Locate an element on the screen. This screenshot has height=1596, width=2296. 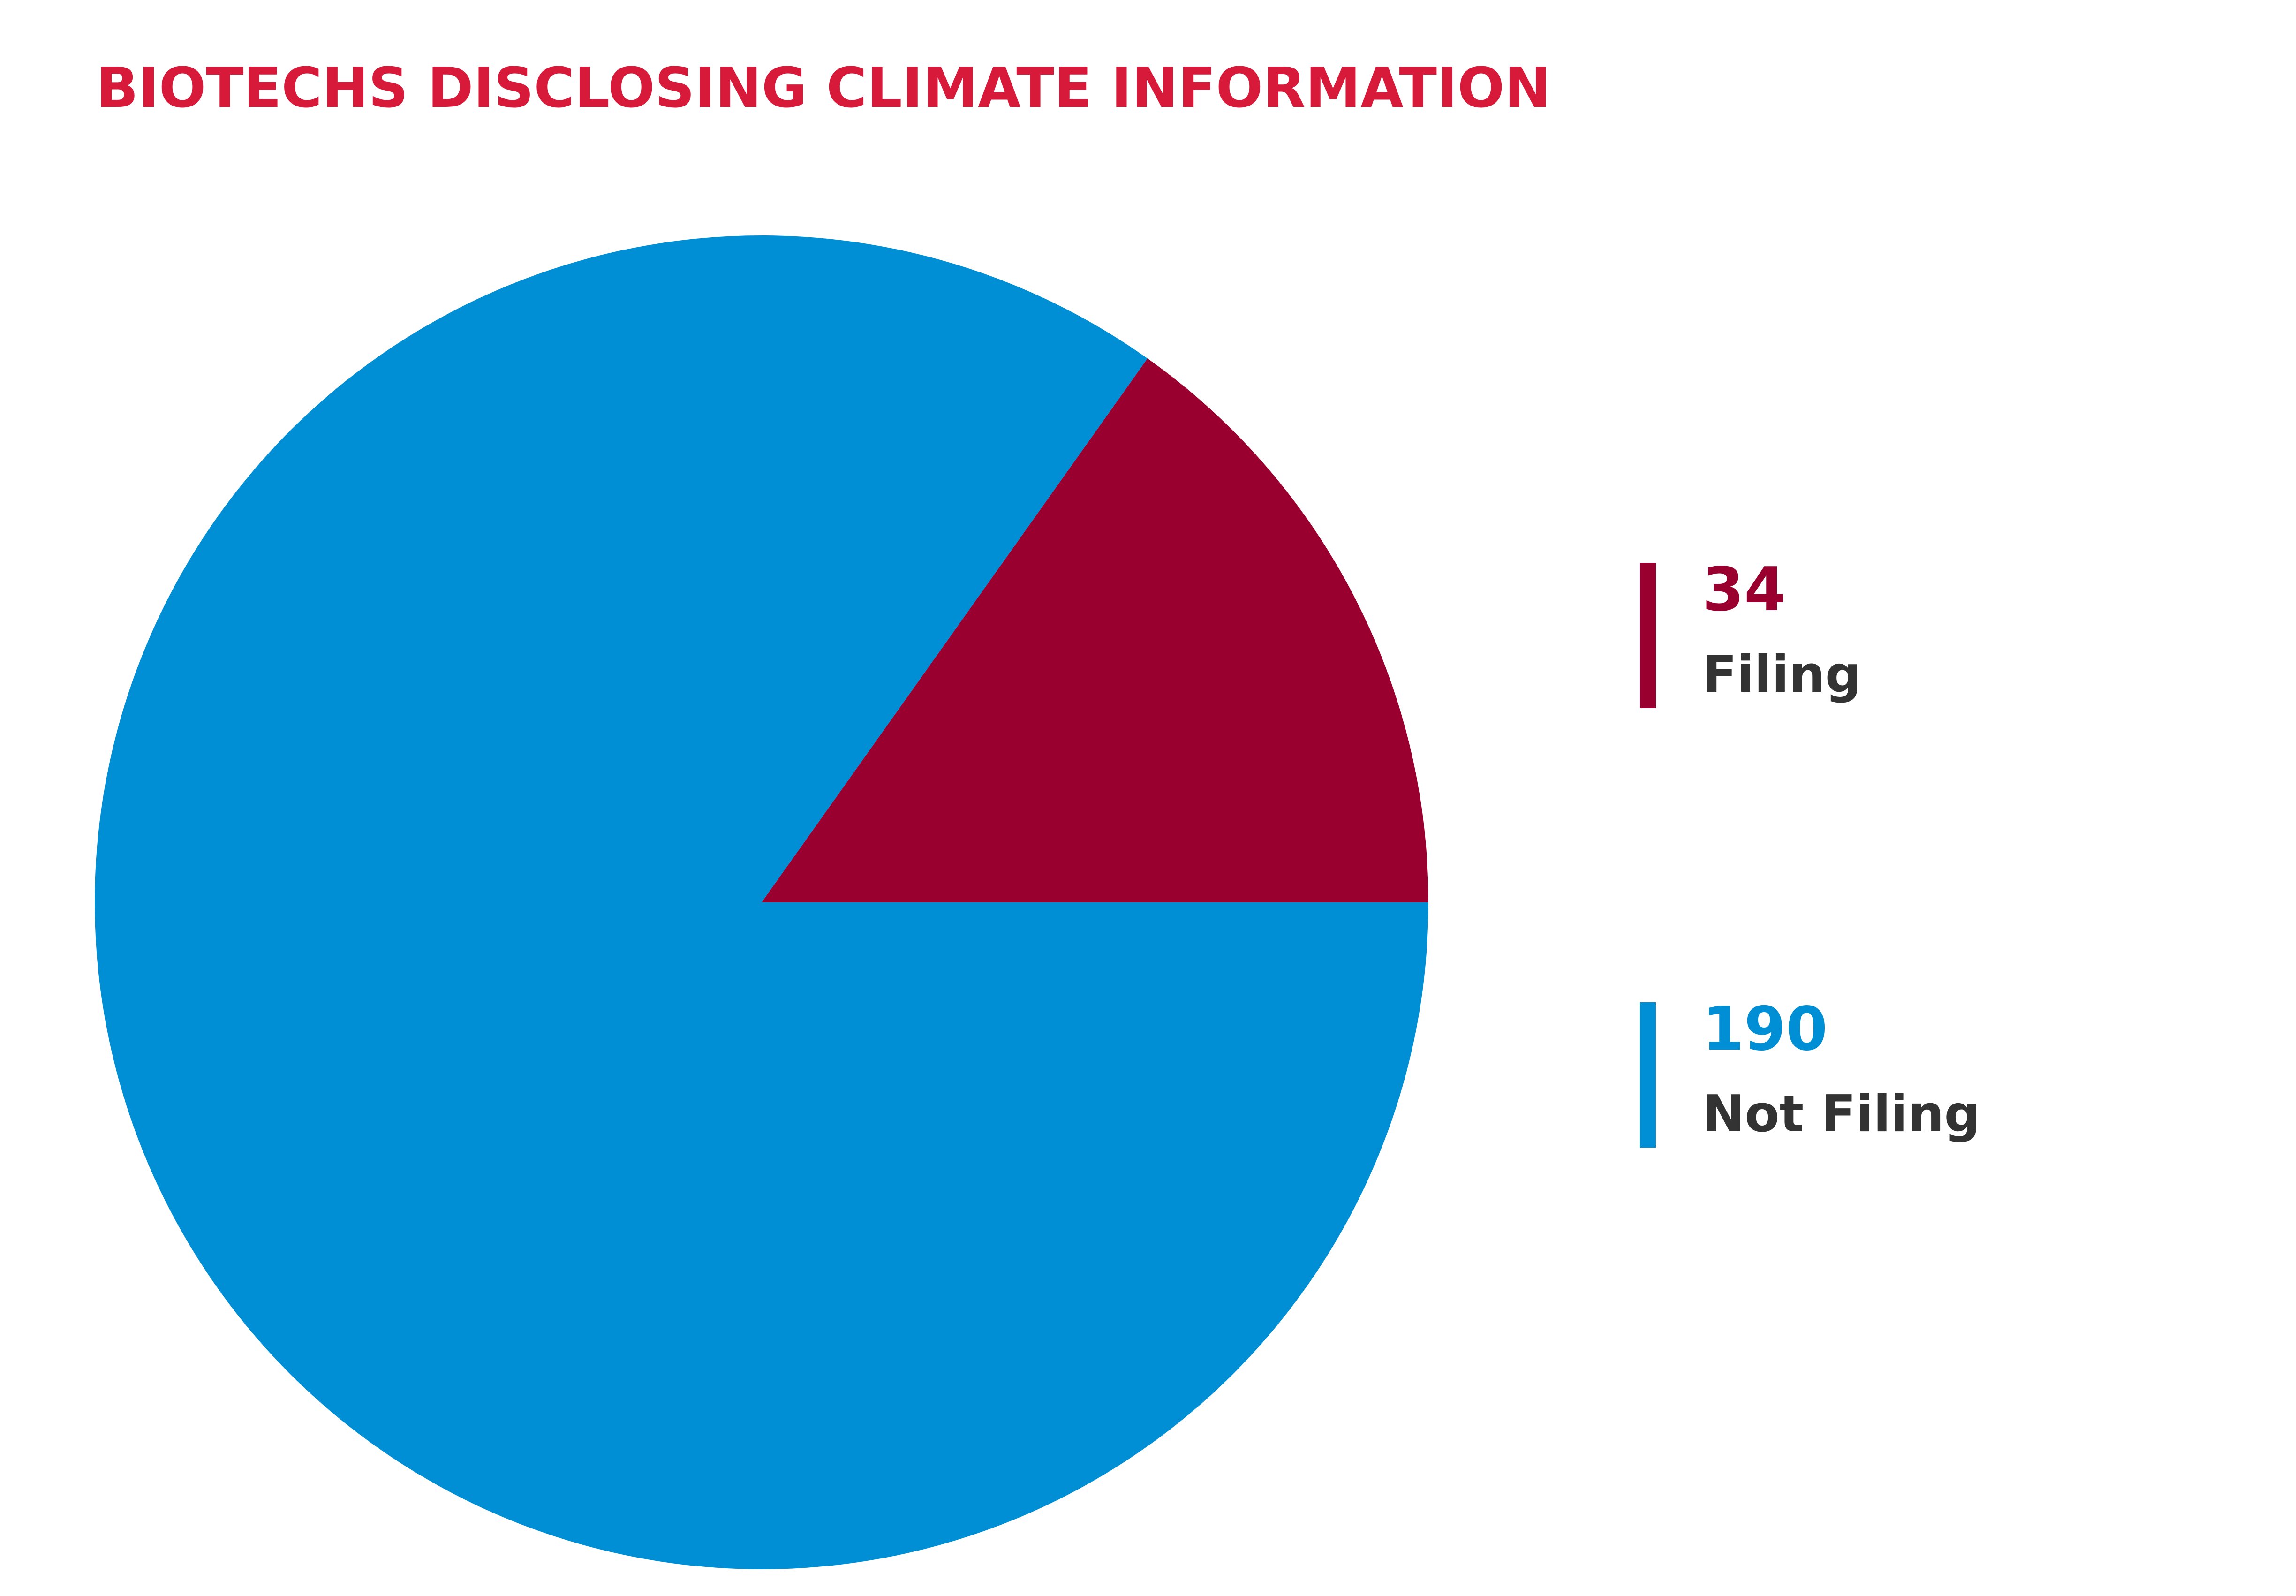
chart-title: BIOTECHS DISCLOSING CLIMATE INFORMATION is located at coordinates (823, 87).